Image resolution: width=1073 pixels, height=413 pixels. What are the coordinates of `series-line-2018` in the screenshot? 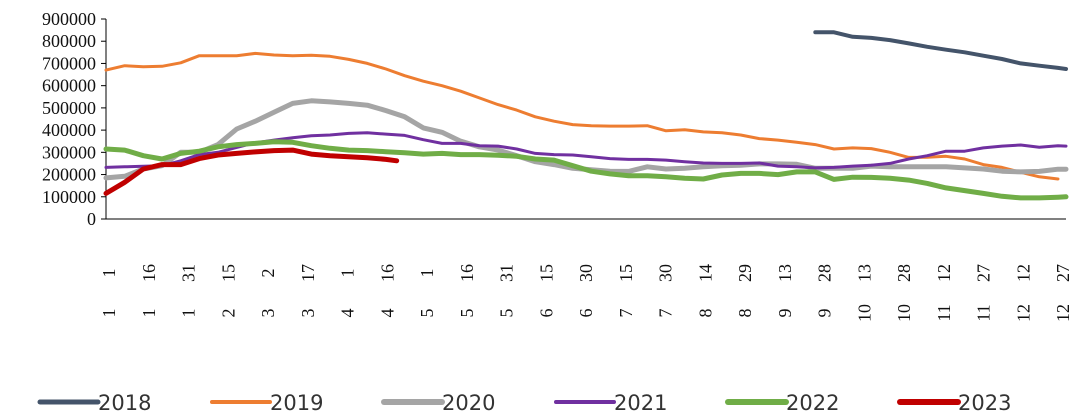 It's located at (940, 50).